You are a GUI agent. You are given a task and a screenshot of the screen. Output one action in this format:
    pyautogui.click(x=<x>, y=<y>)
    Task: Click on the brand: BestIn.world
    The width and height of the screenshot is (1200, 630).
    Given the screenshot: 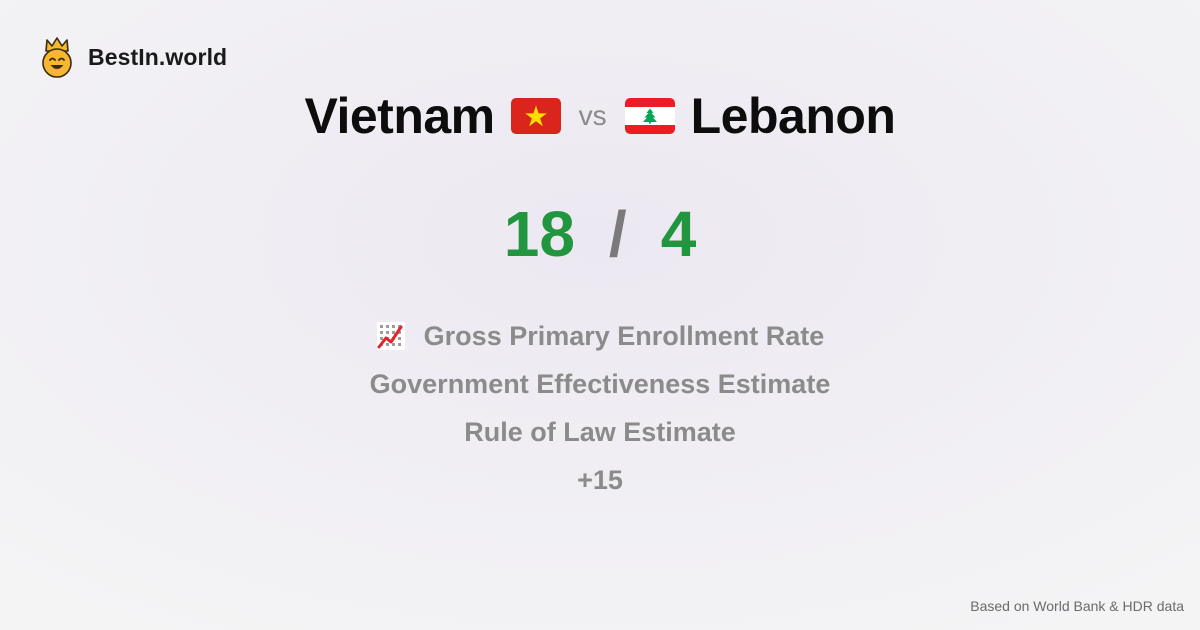 What is the action you would take?
    pyautogui.click(x=132, y=57)
    